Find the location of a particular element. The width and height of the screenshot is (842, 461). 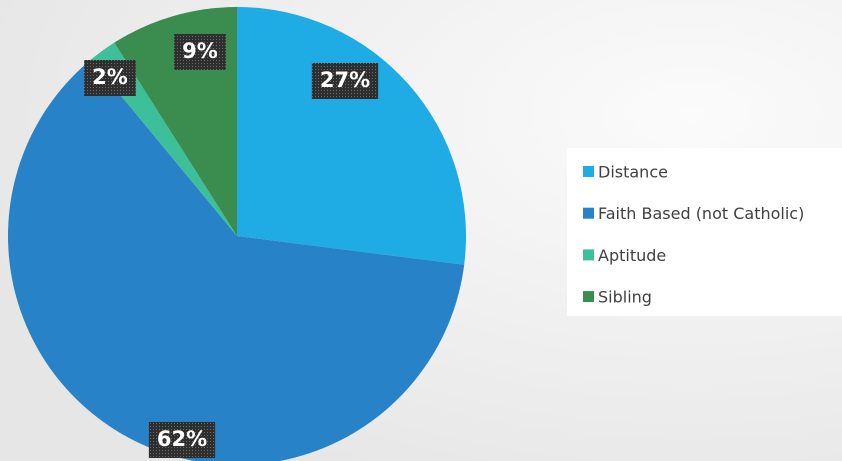

legend-label: Distance is located at coordinates (633, 172).